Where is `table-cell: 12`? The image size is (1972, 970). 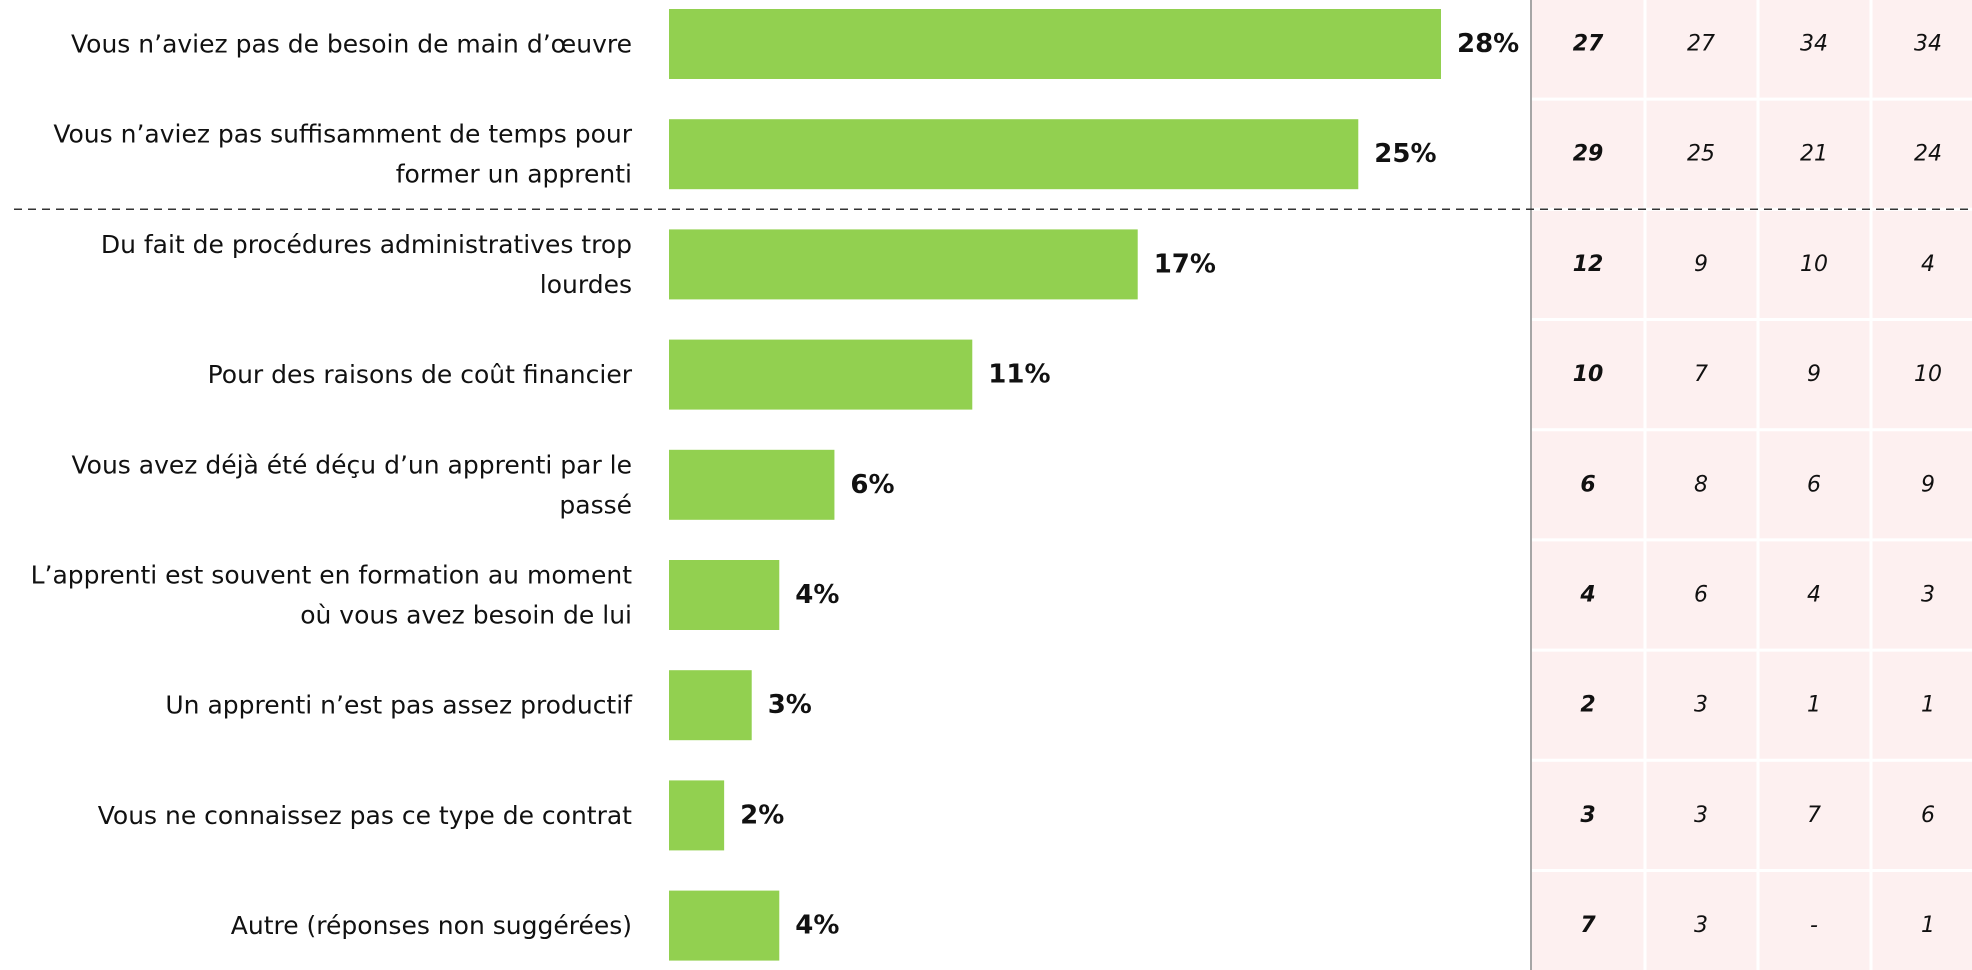 table-cell: 12 is located at coordinates (1588, 264).